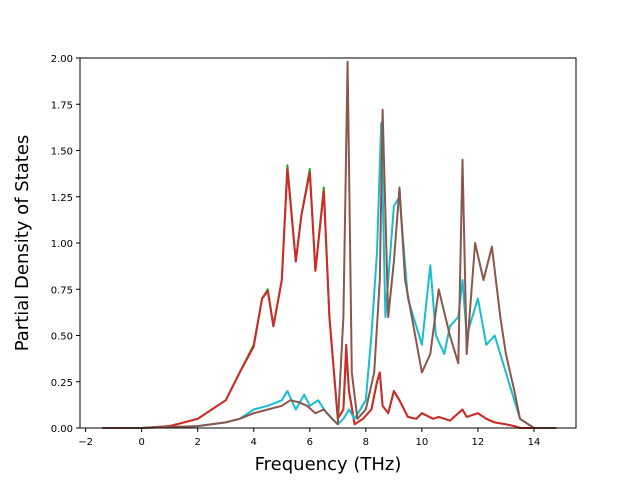 The width and height of the screenshot is (640, 480). I want to click on y-tick-label: 0.75, so click(62, 290).